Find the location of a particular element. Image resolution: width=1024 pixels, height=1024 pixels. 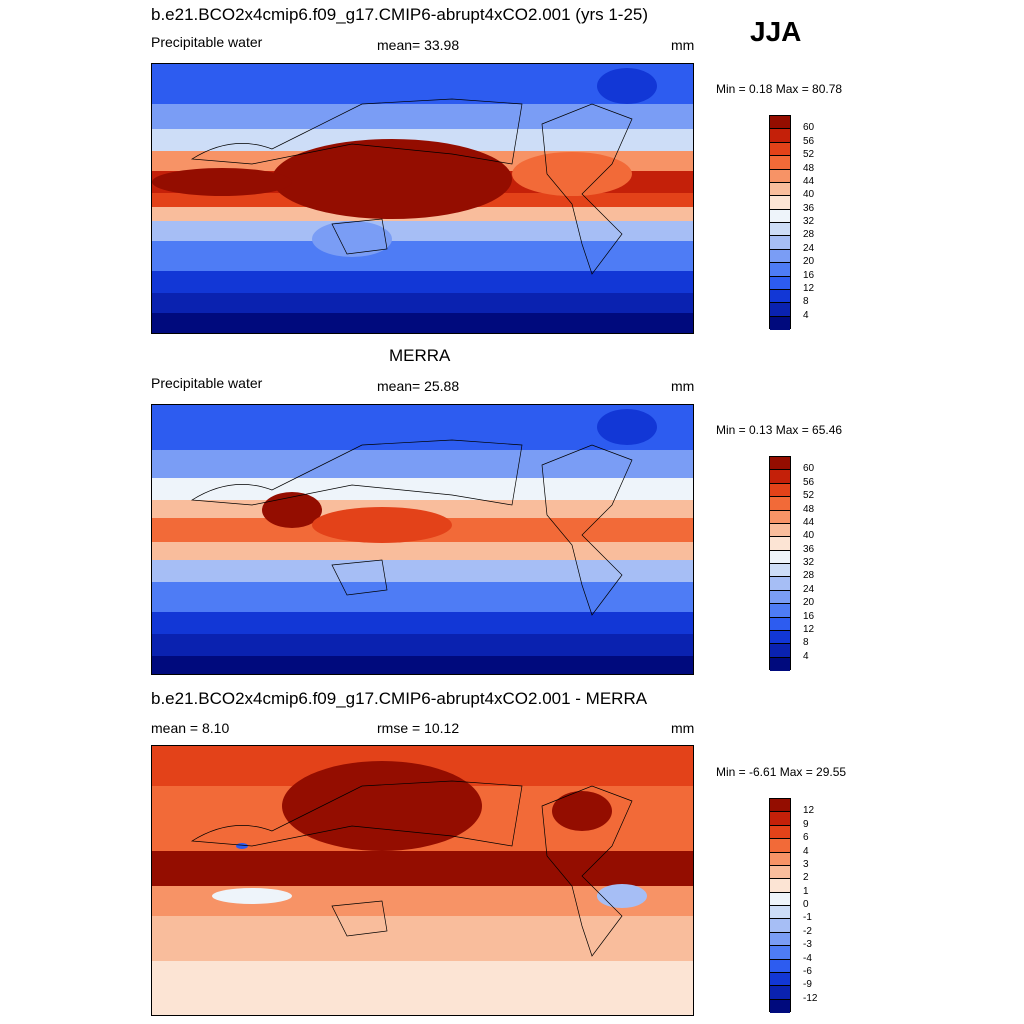

panel1-units: mm is located at coordinates (683, 45).